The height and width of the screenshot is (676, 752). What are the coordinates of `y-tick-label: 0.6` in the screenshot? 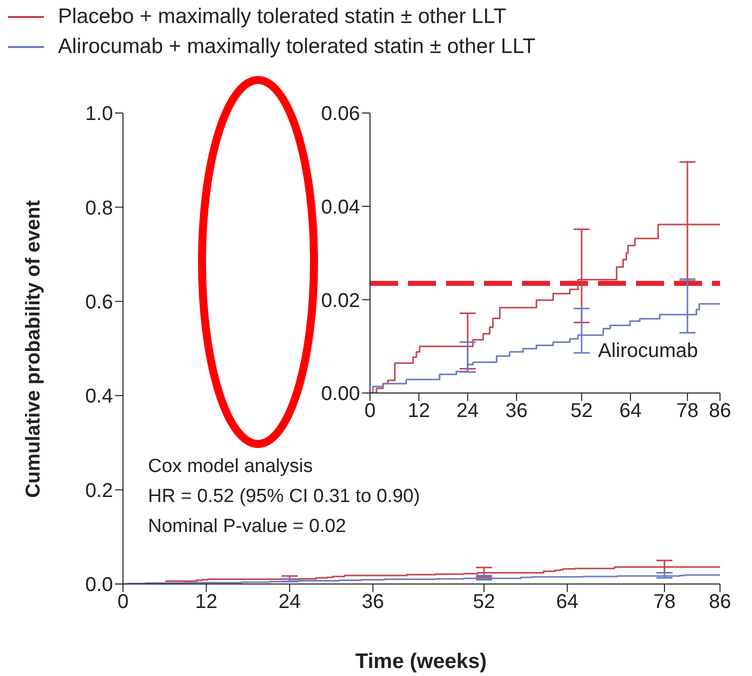 It's located at (99, 303).